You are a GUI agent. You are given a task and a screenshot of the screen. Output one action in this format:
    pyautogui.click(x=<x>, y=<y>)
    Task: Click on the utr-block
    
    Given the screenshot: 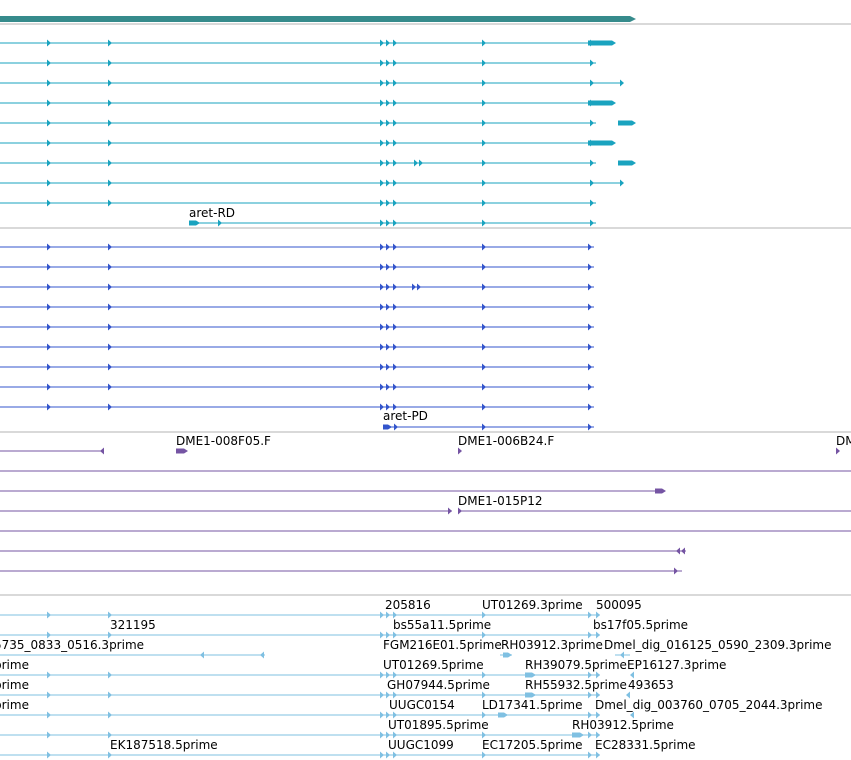 What is the action you would take?
    pyautogui.click(x=602, y=43)
    